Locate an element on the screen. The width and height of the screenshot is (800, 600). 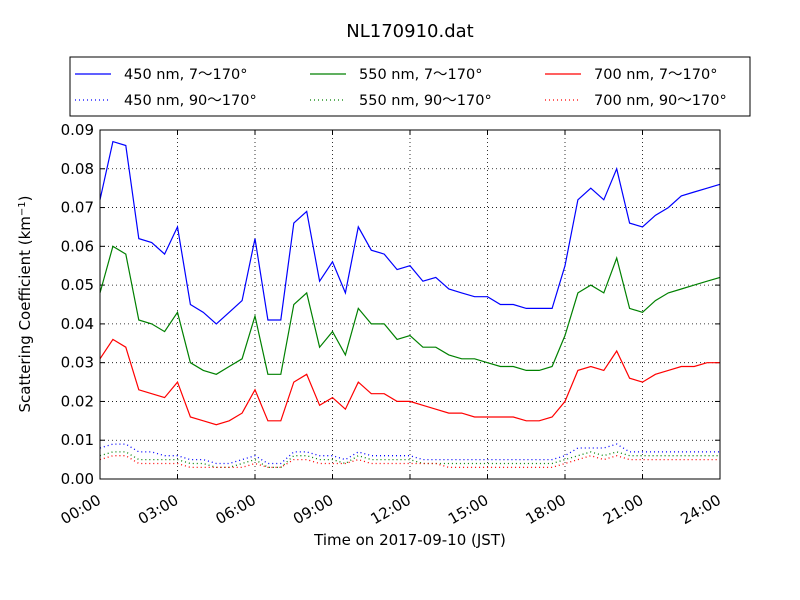
y-tick-label: 0.04 is located at coordinates (77, 324).